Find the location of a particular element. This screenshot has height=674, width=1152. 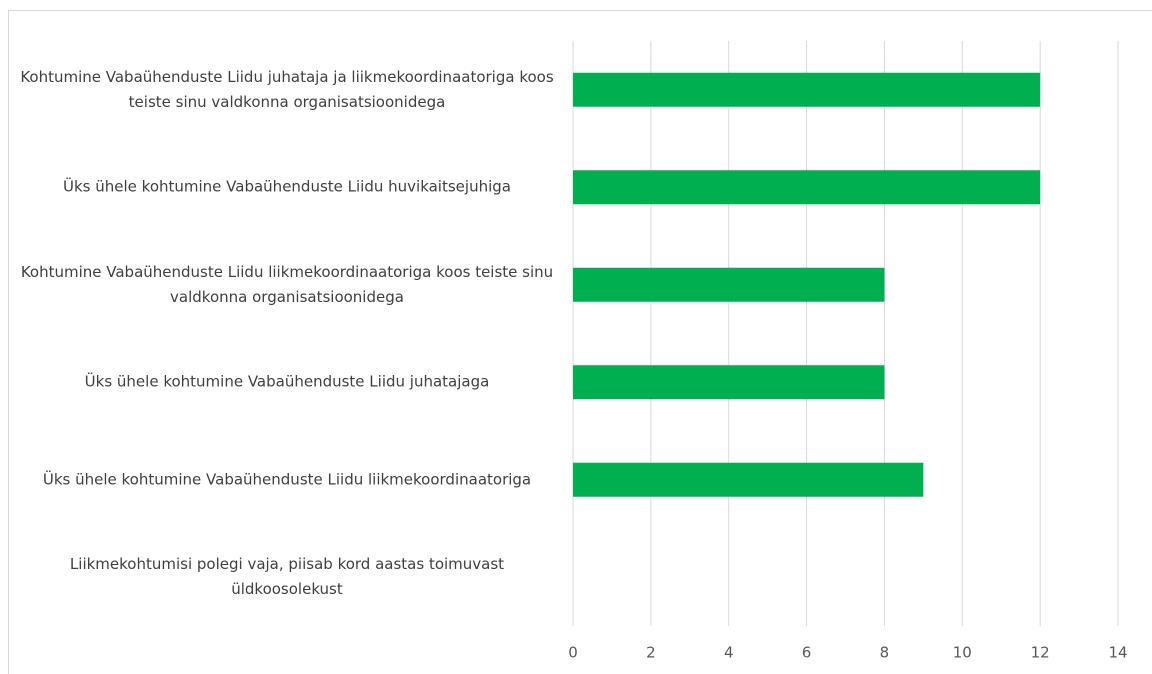

x-tick-label: 8 is located at coordinates (885, 653).